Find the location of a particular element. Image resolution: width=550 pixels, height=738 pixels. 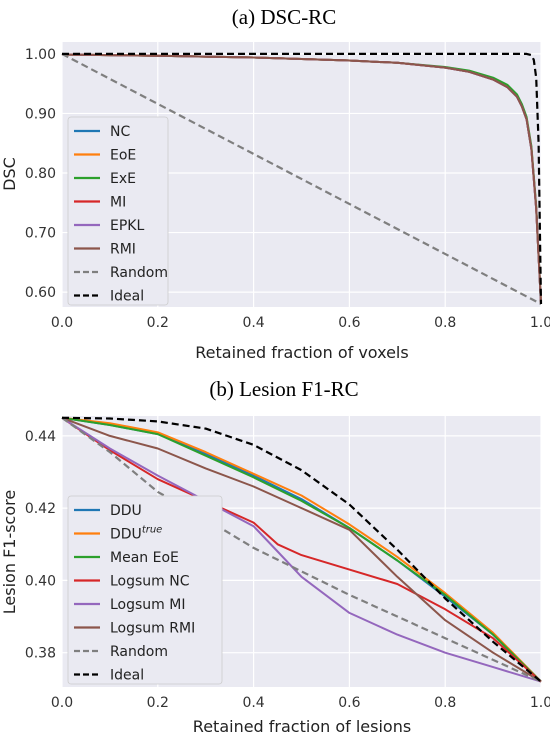

legend-label-text: RMI is located at coordinates (123, 250).